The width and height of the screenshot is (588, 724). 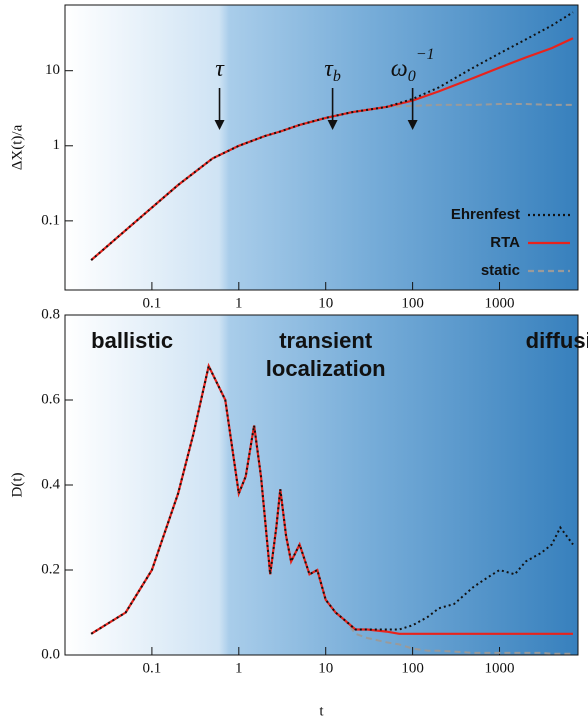 I want to click on region-label: transient, so click(x=326, y=340).